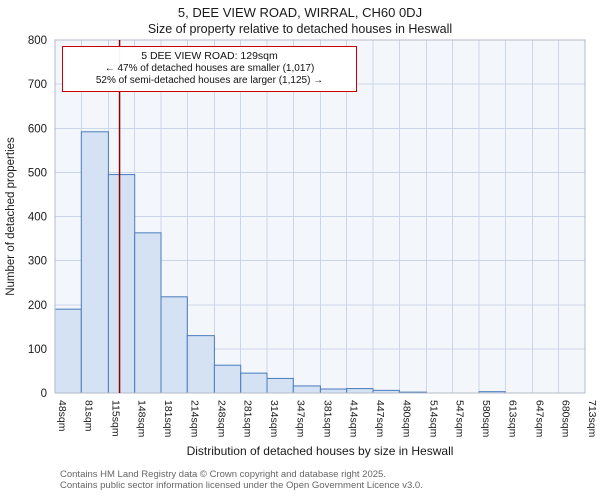  I want to click on x-tick-label: 414sqm, so click(354, 419).